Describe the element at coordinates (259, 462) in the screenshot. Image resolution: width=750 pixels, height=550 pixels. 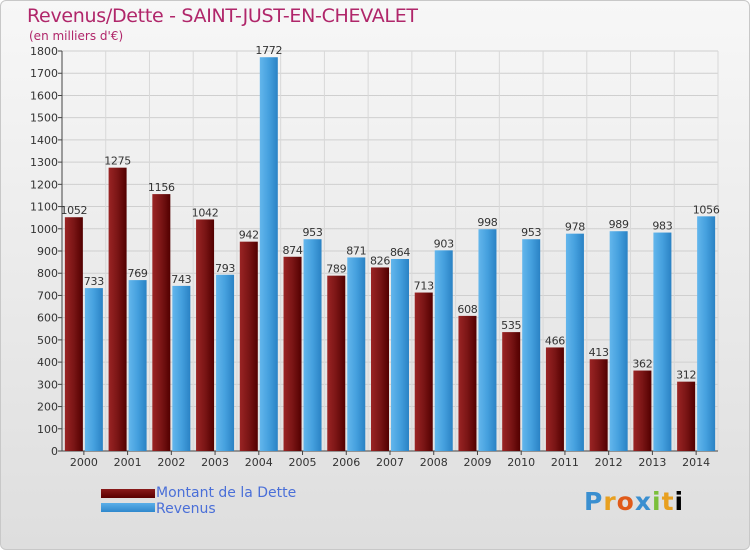
I see `x-tick-label: 2004` at that location.